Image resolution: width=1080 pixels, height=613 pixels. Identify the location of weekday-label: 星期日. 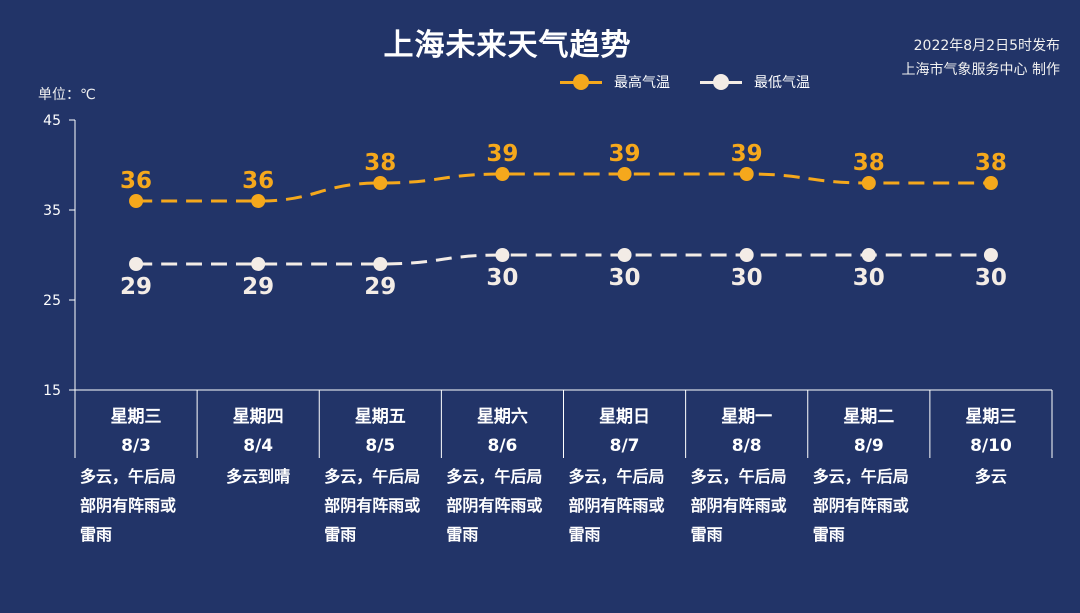
(624, 417).